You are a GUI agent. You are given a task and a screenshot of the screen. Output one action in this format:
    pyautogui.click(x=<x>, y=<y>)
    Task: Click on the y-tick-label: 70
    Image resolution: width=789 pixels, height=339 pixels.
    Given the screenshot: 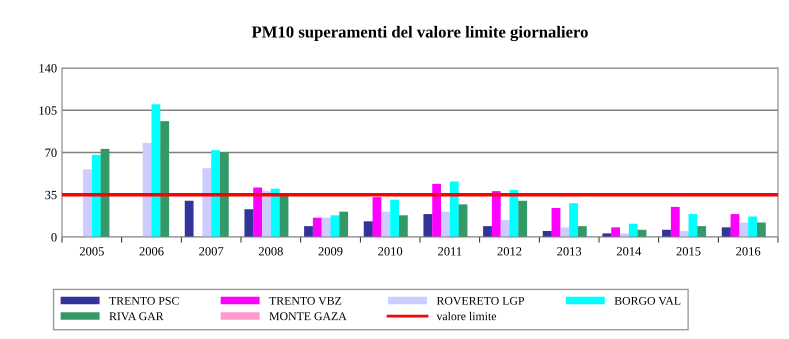 What is the action you would take?
    pyautogui.click(x=51, y=152)
    